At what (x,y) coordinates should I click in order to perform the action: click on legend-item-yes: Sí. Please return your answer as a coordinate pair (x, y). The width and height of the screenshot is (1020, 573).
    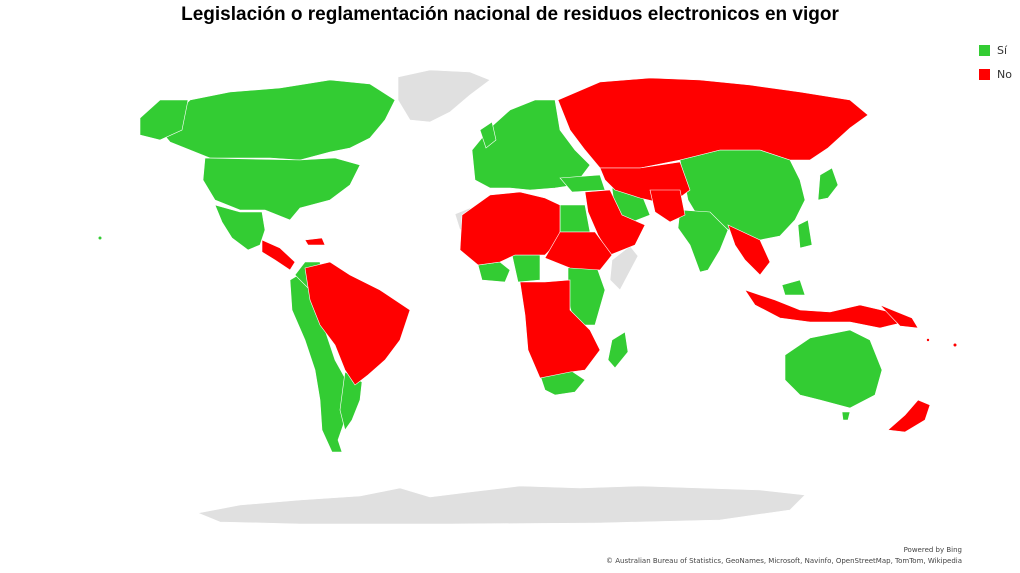
    Looking at the image, I should click on (995, 50).